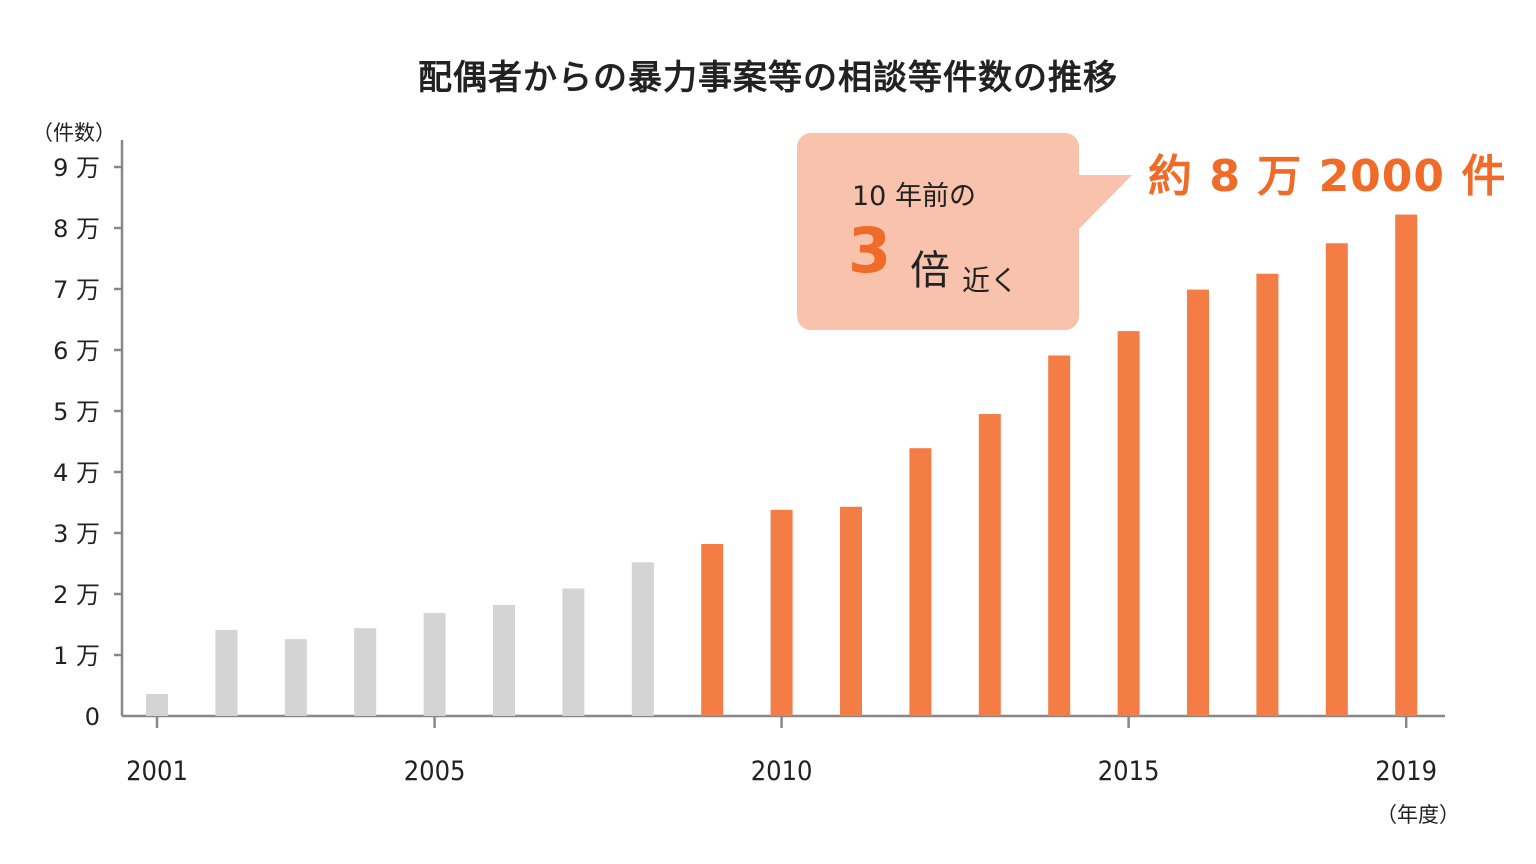  Describe the element at coordinates (434, 664) in the screenshot. I see `bar-2005` at that location.